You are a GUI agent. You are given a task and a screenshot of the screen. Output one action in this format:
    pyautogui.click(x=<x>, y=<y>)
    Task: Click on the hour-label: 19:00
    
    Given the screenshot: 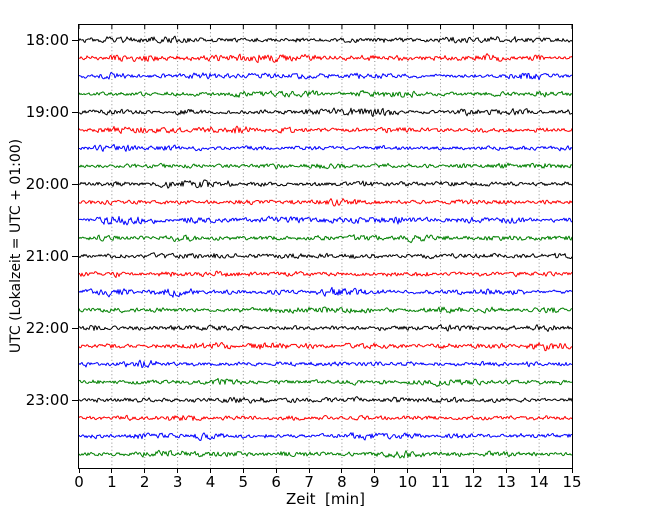 What is the action you would take?
    pyautogui.click(x=47, y=112)
    